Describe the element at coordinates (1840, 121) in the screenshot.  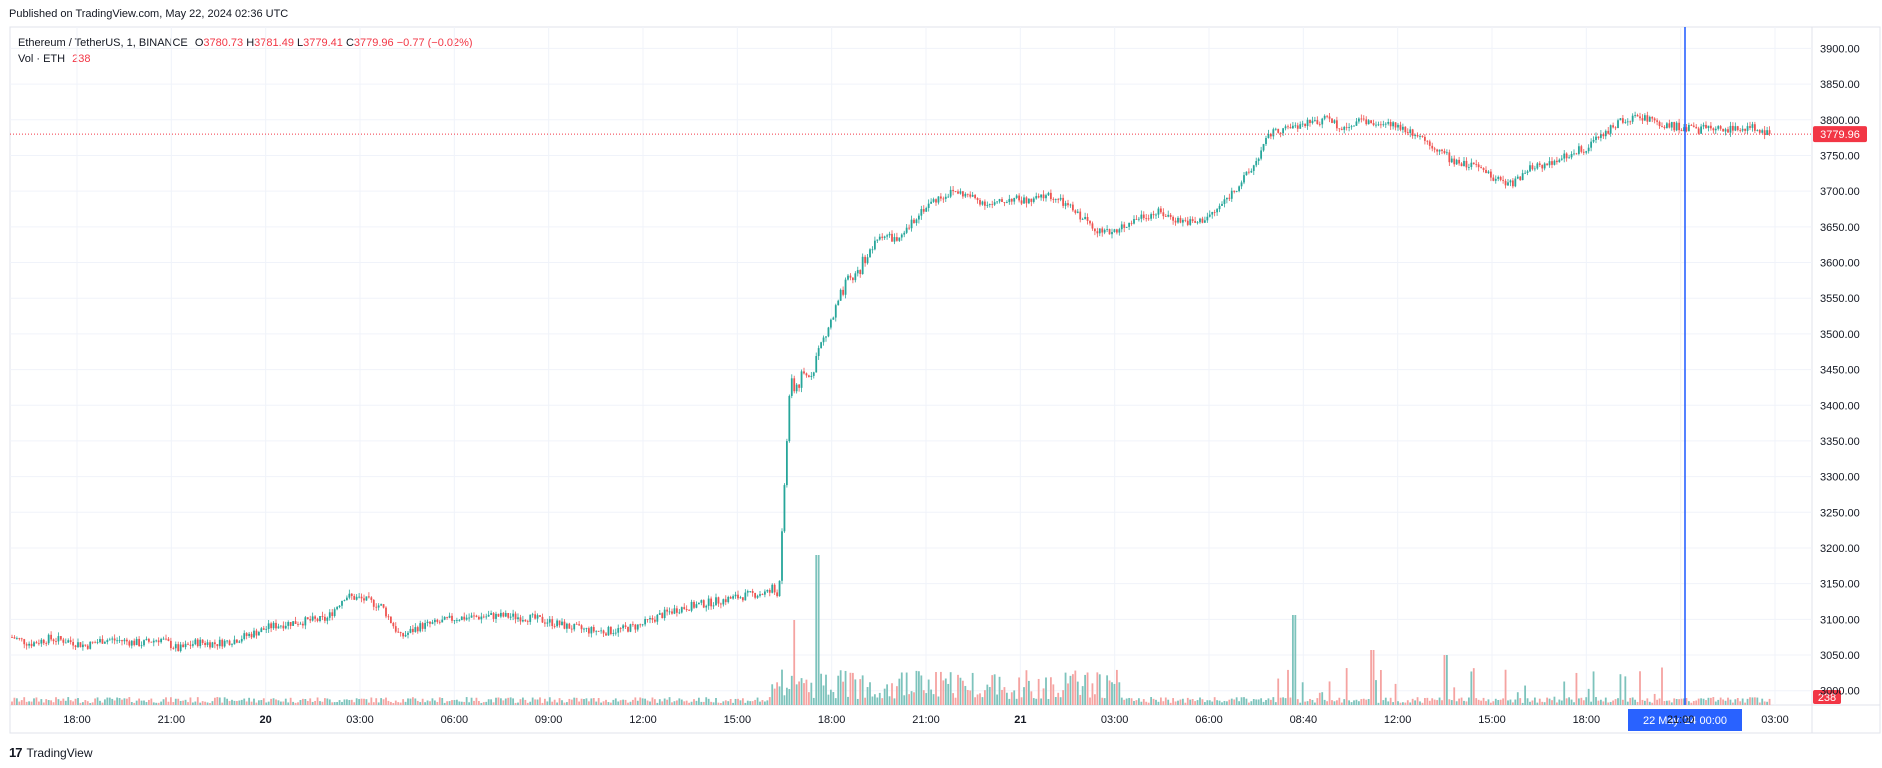
I see `y-tick-label: 3800.00` at that location.